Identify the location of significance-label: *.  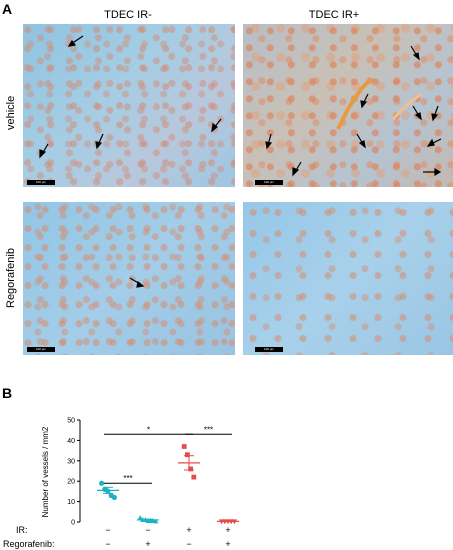
(148, 429).